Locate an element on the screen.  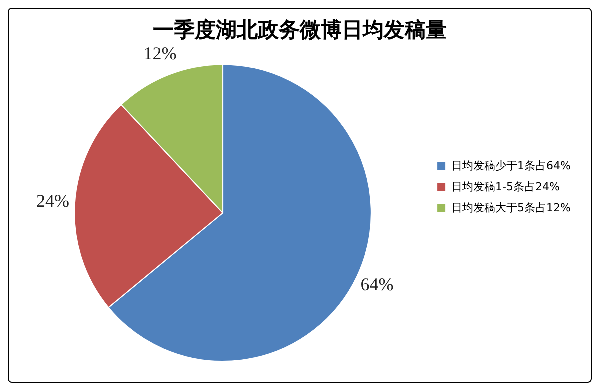
legend-label: 日均发稿少于1条占64% is located at coordinates (512, 165).